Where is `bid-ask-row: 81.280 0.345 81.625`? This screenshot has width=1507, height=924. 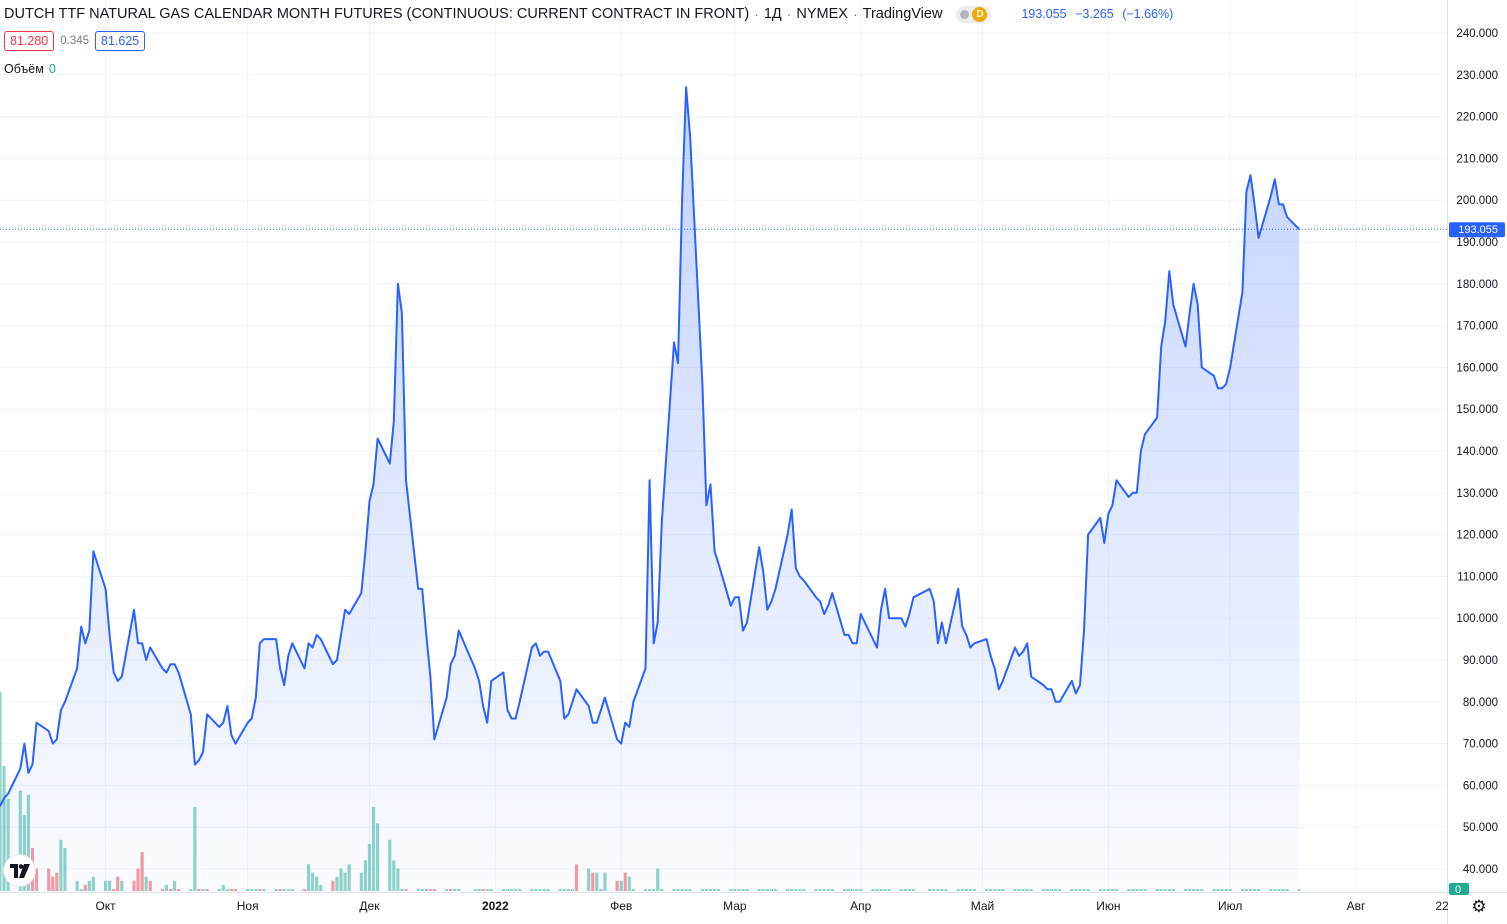
bid-ask-row: 81.280 0.345 81.625 is located at coordinates (75, 41).